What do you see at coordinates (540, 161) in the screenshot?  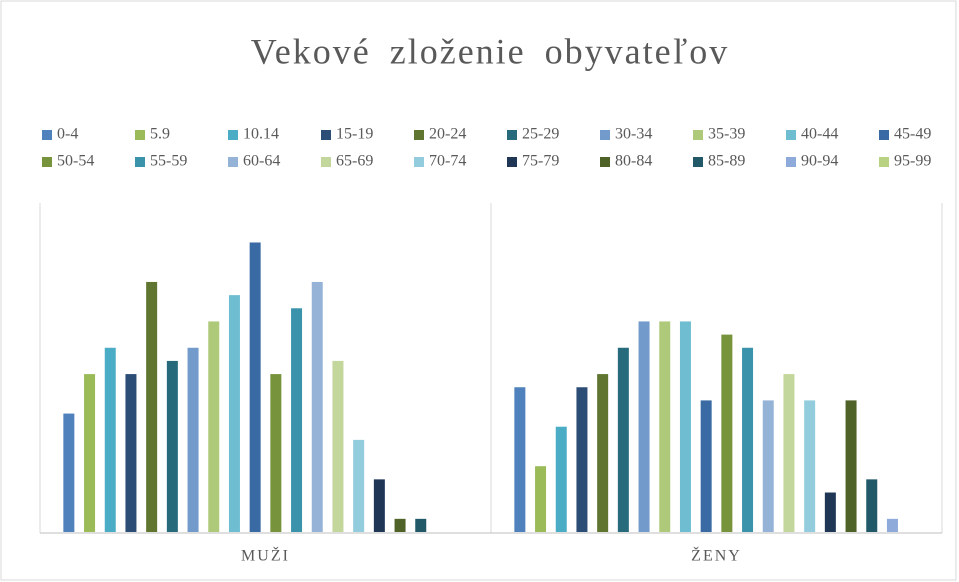 I see `legend-label: 75-79` at bounding box center [540, 161].